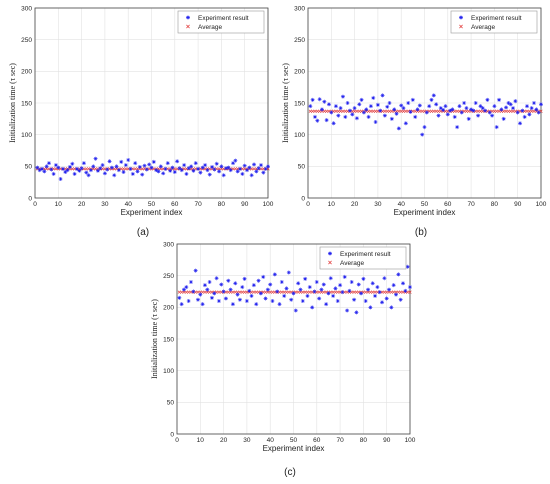  I want to click on legend-box, so click(221, 22).